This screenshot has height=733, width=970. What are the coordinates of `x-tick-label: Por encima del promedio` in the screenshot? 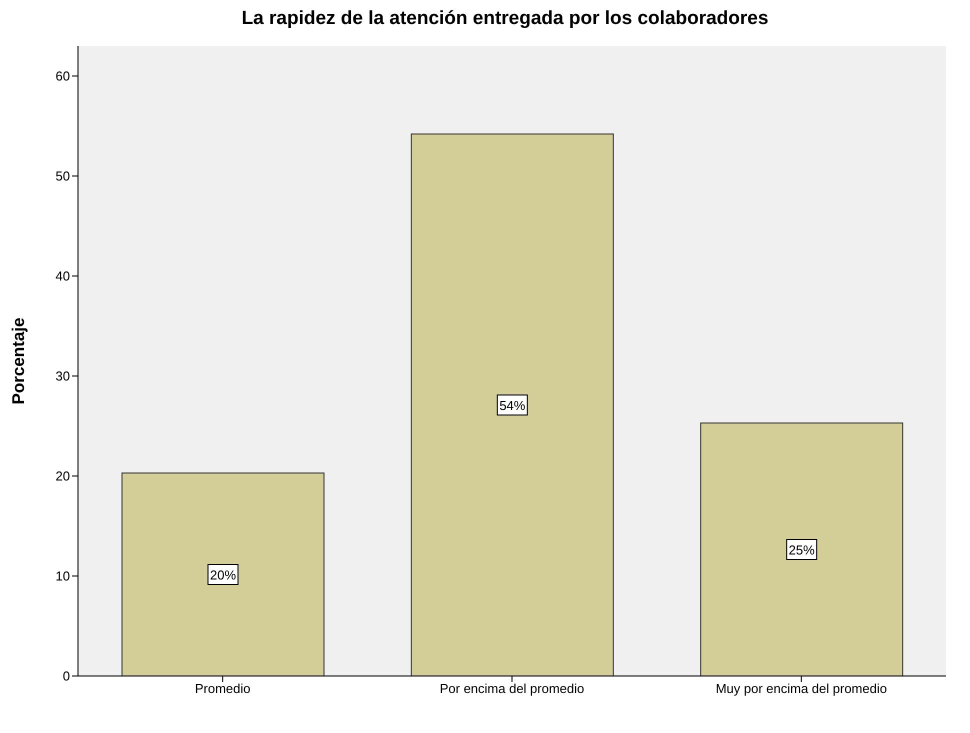 It's located at (512, 688).